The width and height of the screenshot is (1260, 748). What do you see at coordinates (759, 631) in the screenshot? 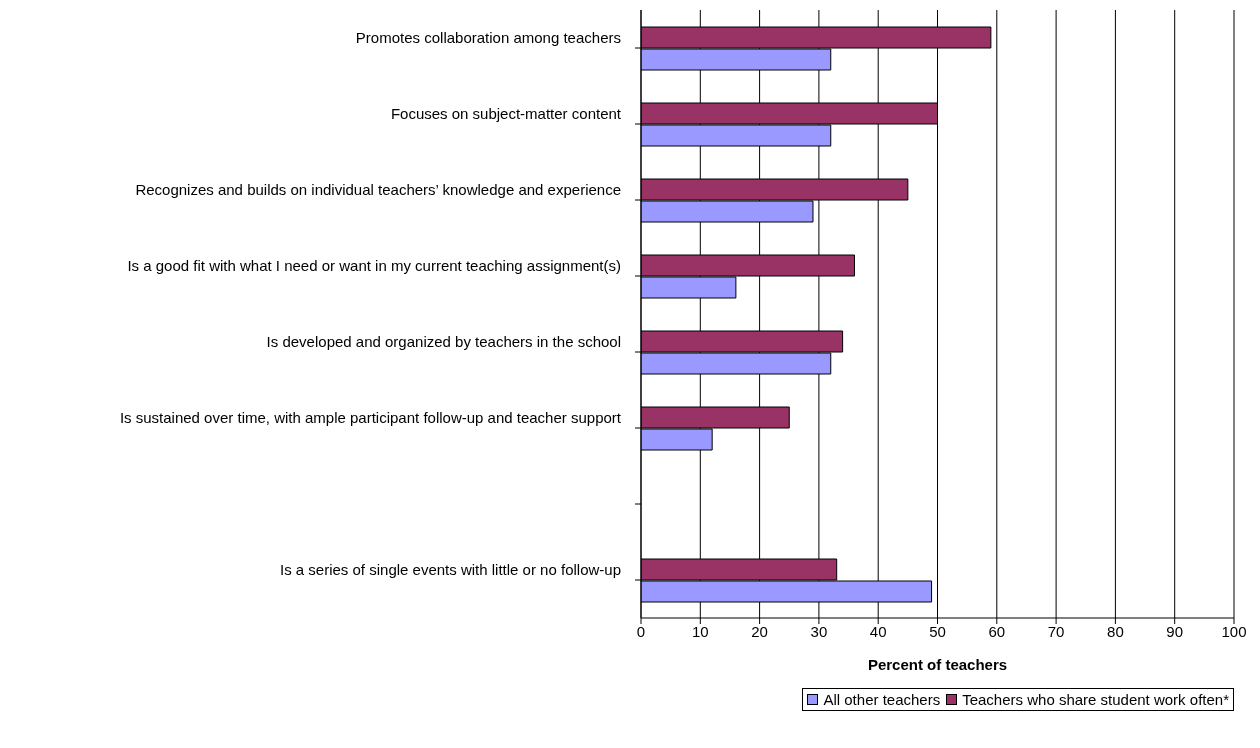
I see `x-tick-label: 20` at bounding box center [759, 631].